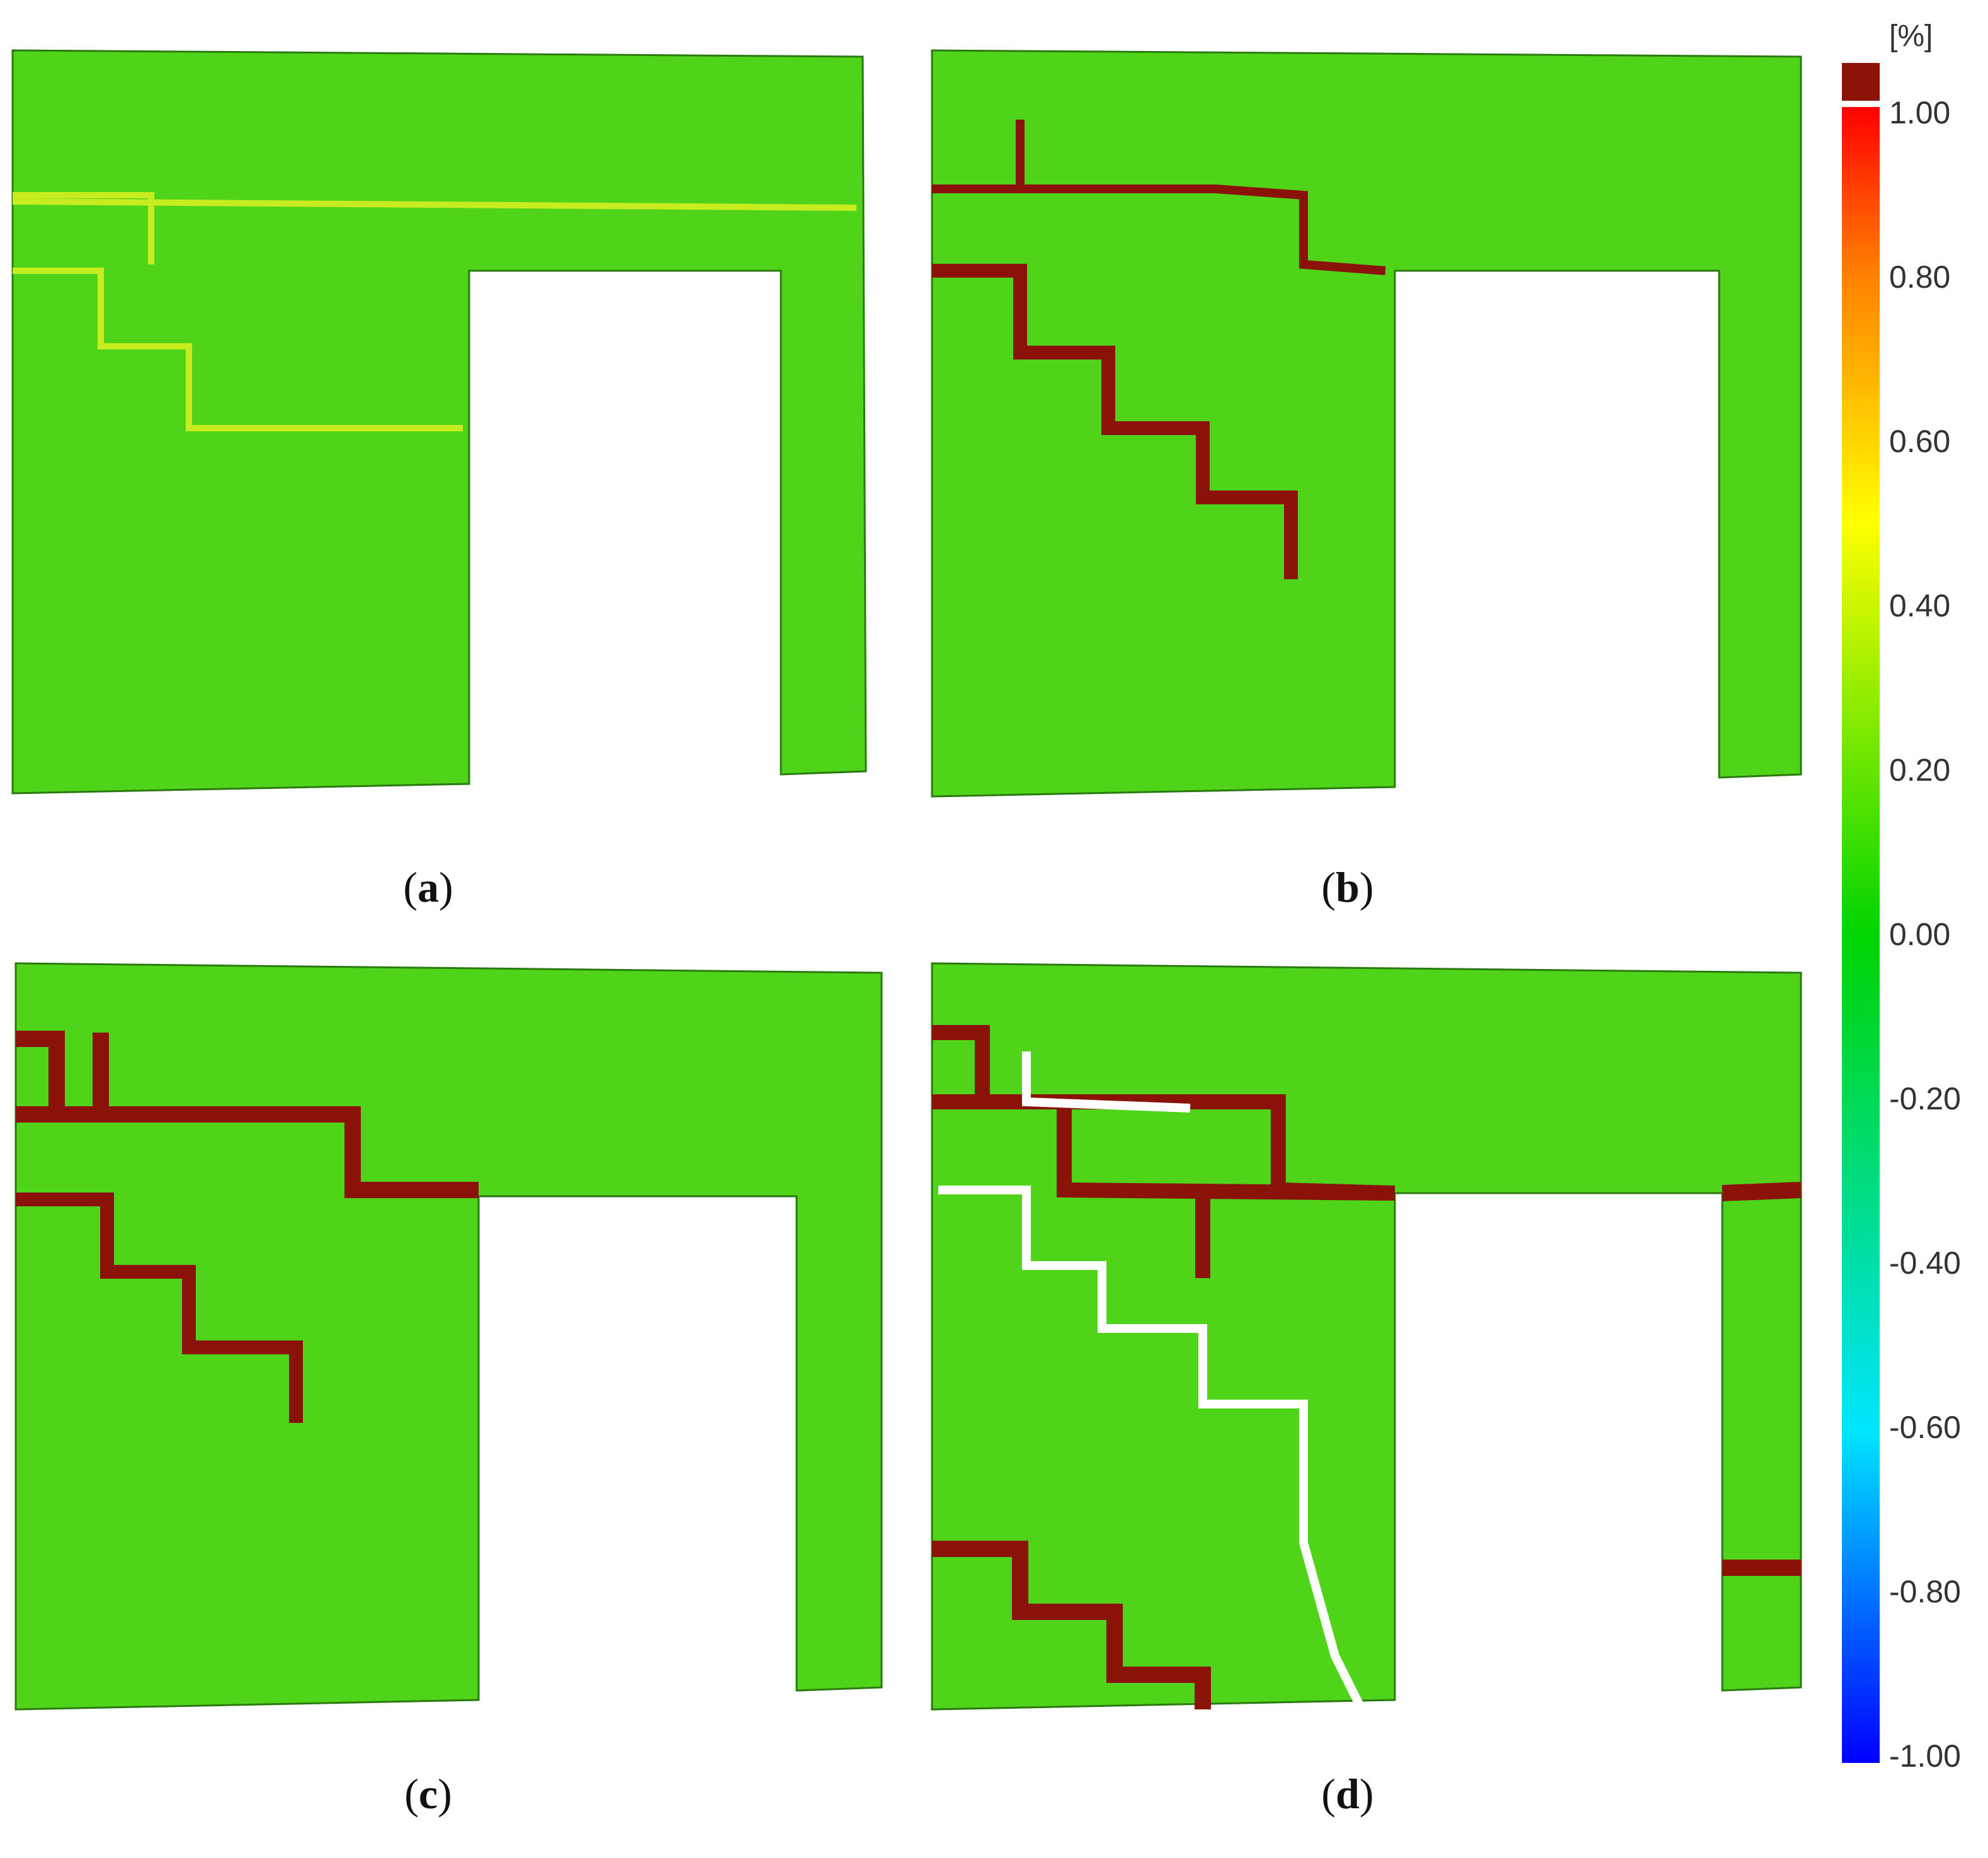 The height and width of the screenshot is (1858, 1988). I want to click on colorbar, so click(1861, 913).